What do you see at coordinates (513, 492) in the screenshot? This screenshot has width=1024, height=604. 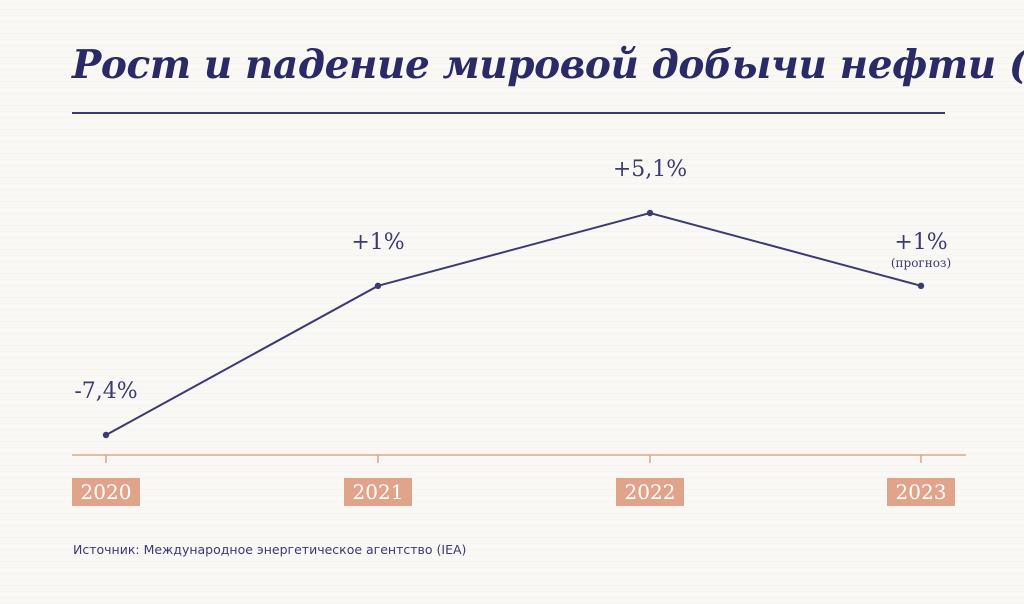 I see `year-labels-group: 2020 2021 2022 2023` at bounding box center [513, 492].